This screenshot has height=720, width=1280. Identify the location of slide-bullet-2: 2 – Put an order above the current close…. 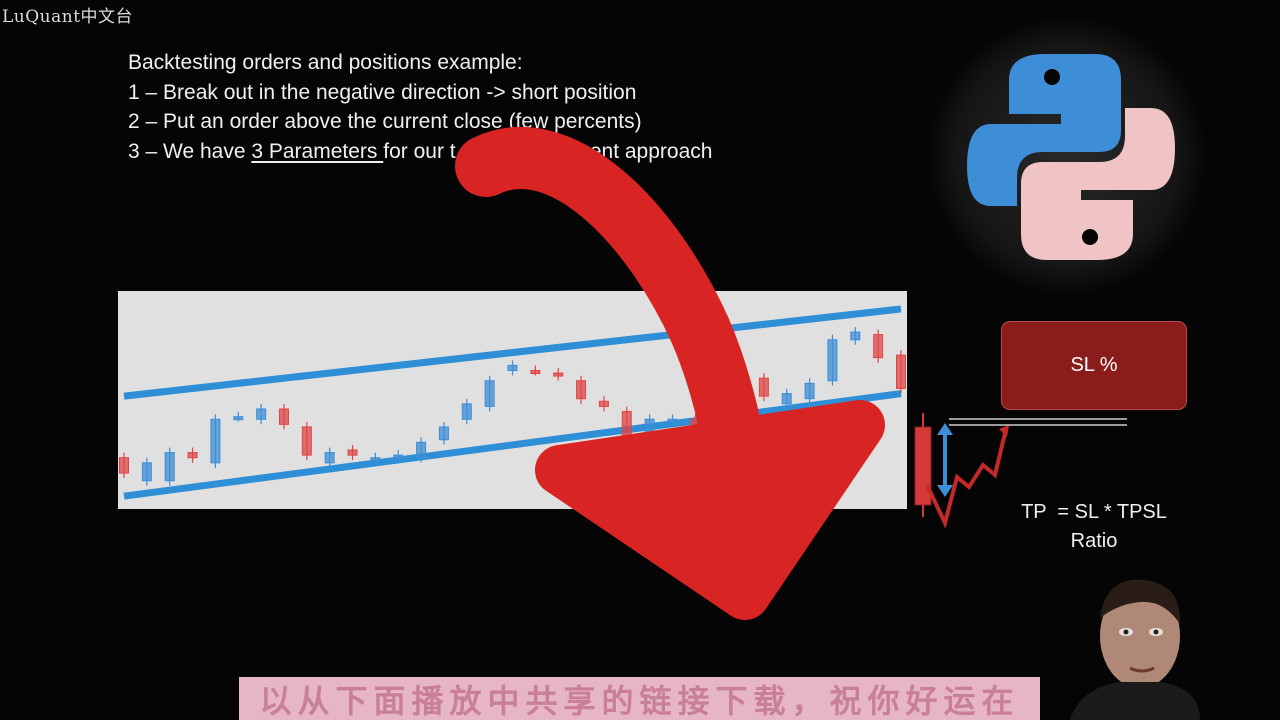
(385, 121).